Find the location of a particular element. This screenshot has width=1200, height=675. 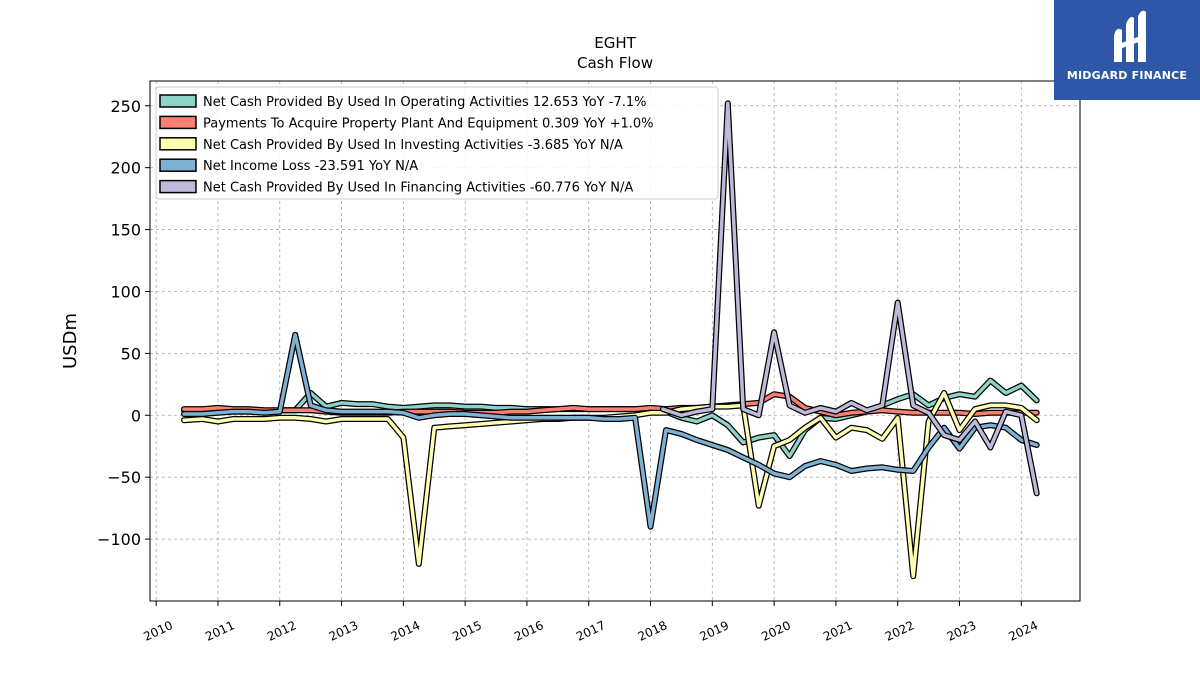

chart-subtitle: Cash Flow is located at coordinates (615, 63).